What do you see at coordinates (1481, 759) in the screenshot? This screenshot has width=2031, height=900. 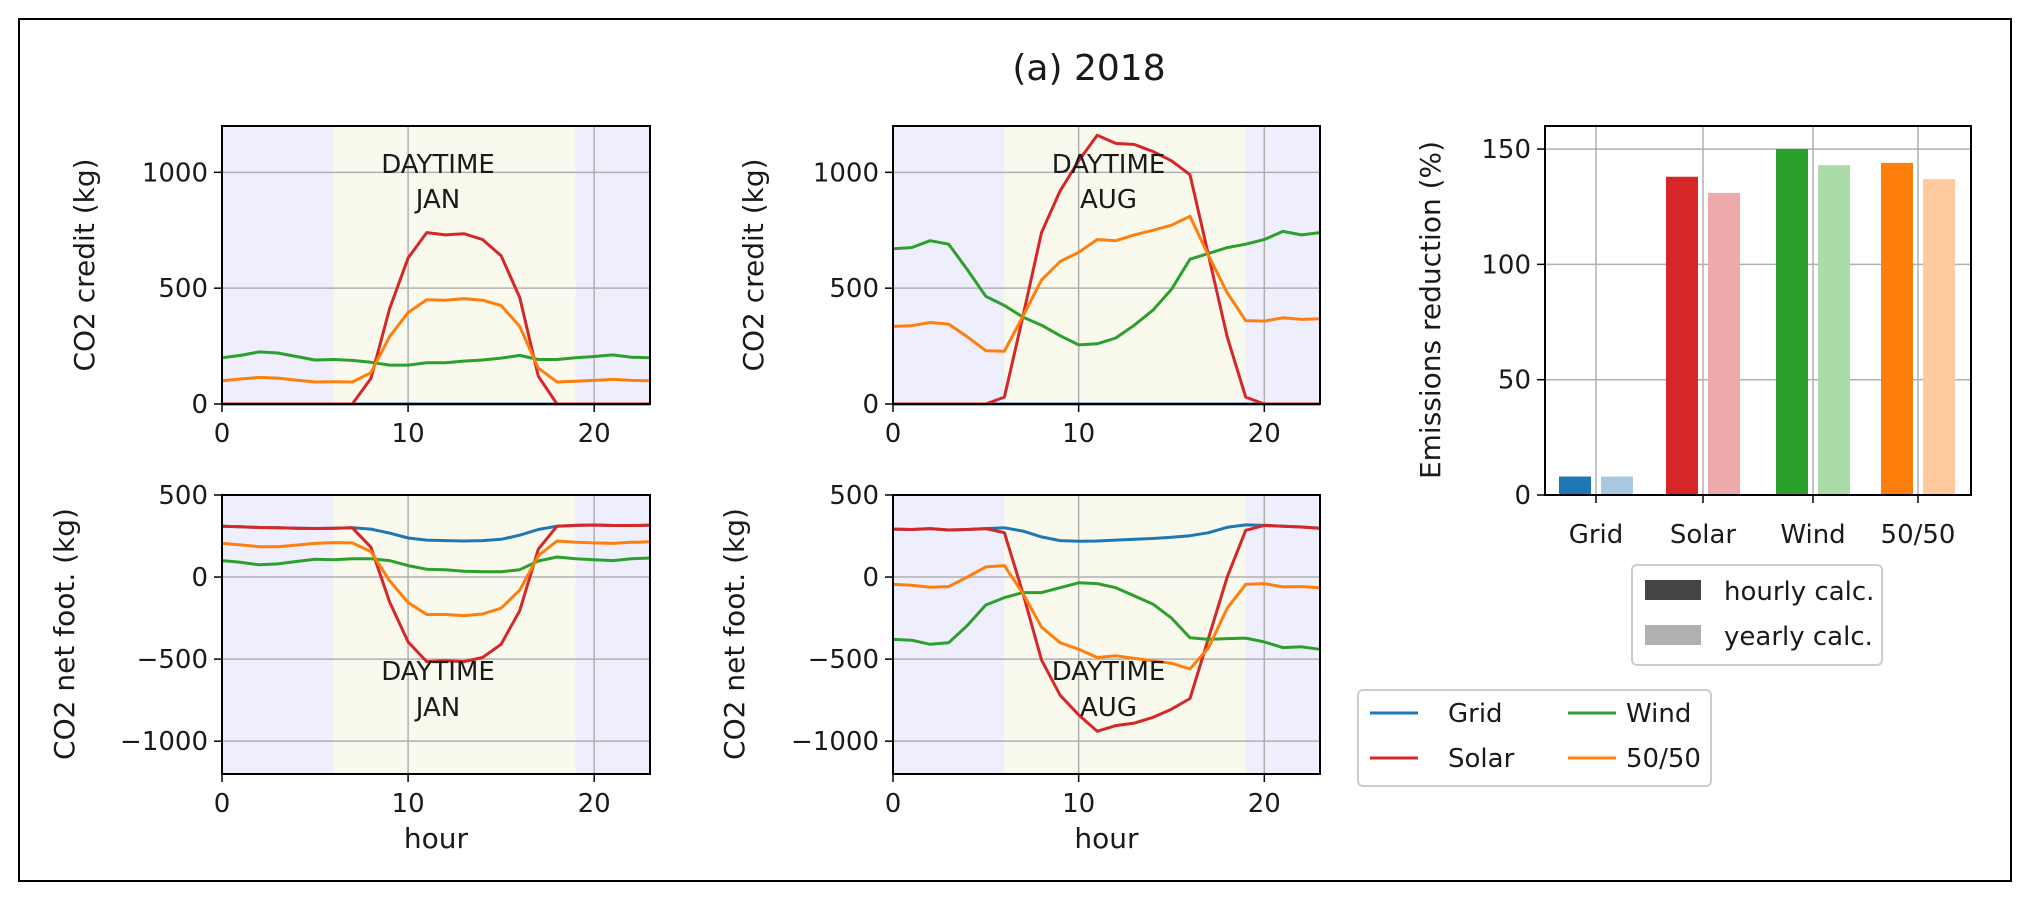 I see `legend-label-solar: Solar` at bounding box center [1481, 759].